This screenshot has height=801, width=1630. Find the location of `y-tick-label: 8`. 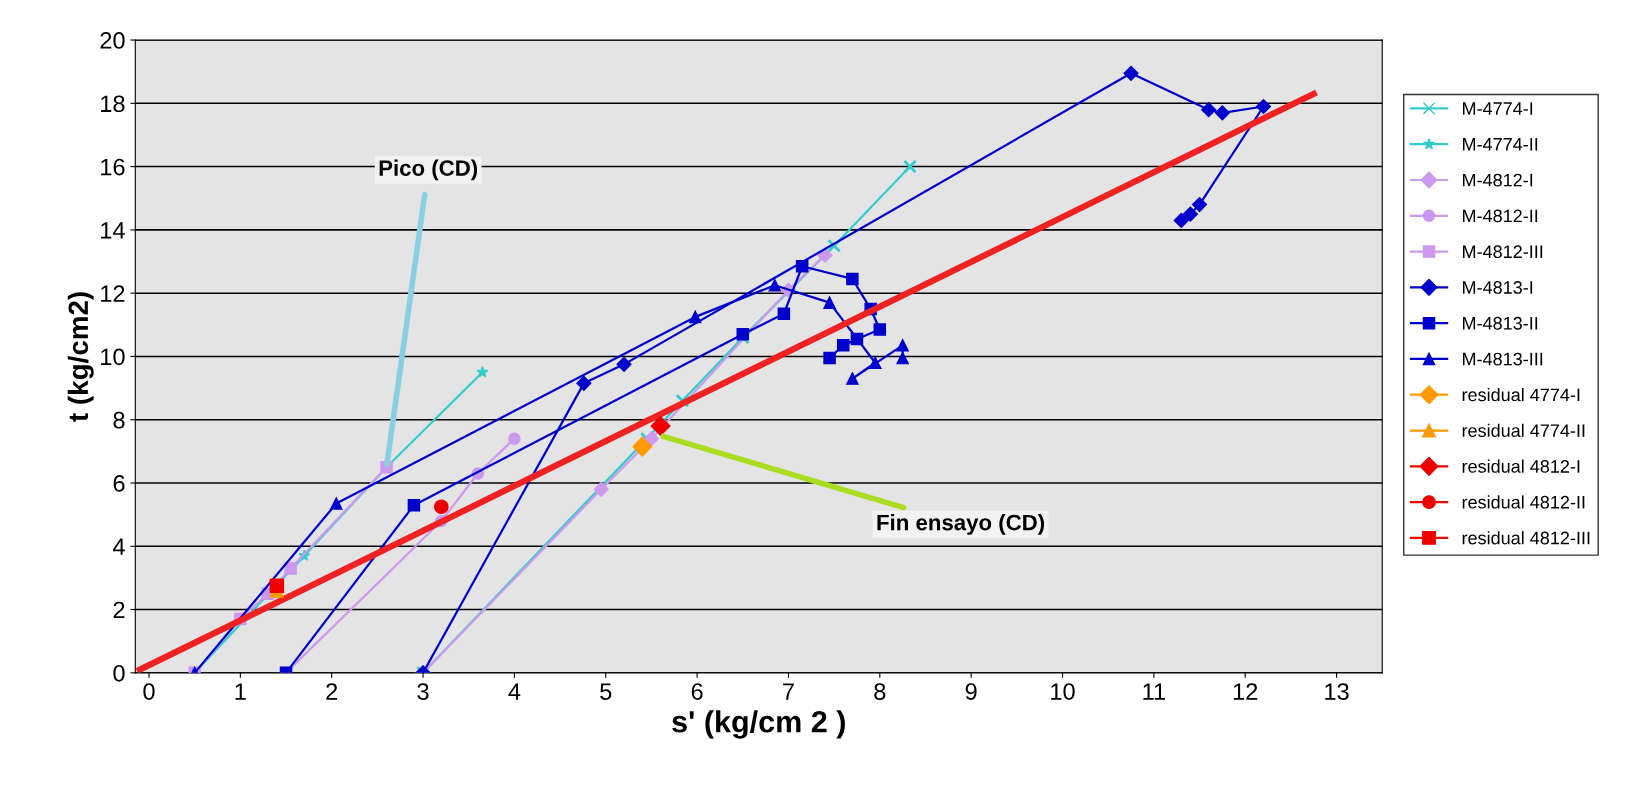

y-tick-label: 8 is located at coordinates (119, 420).